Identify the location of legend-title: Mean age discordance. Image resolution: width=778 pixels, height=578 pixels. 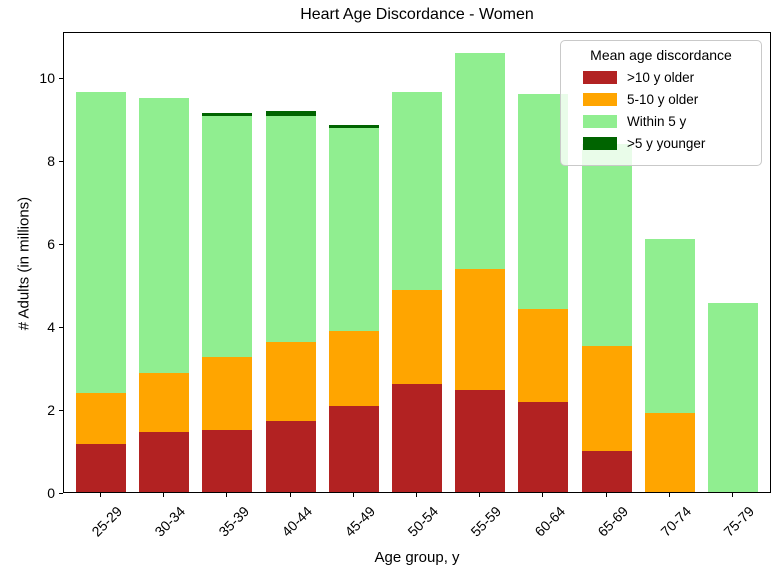
(661, 55).